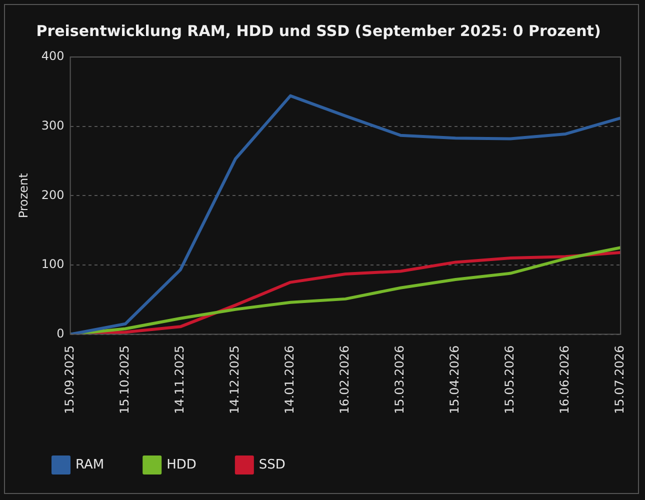  I want to click on x-tick-label: 15.04.2026, so click(455, 379).